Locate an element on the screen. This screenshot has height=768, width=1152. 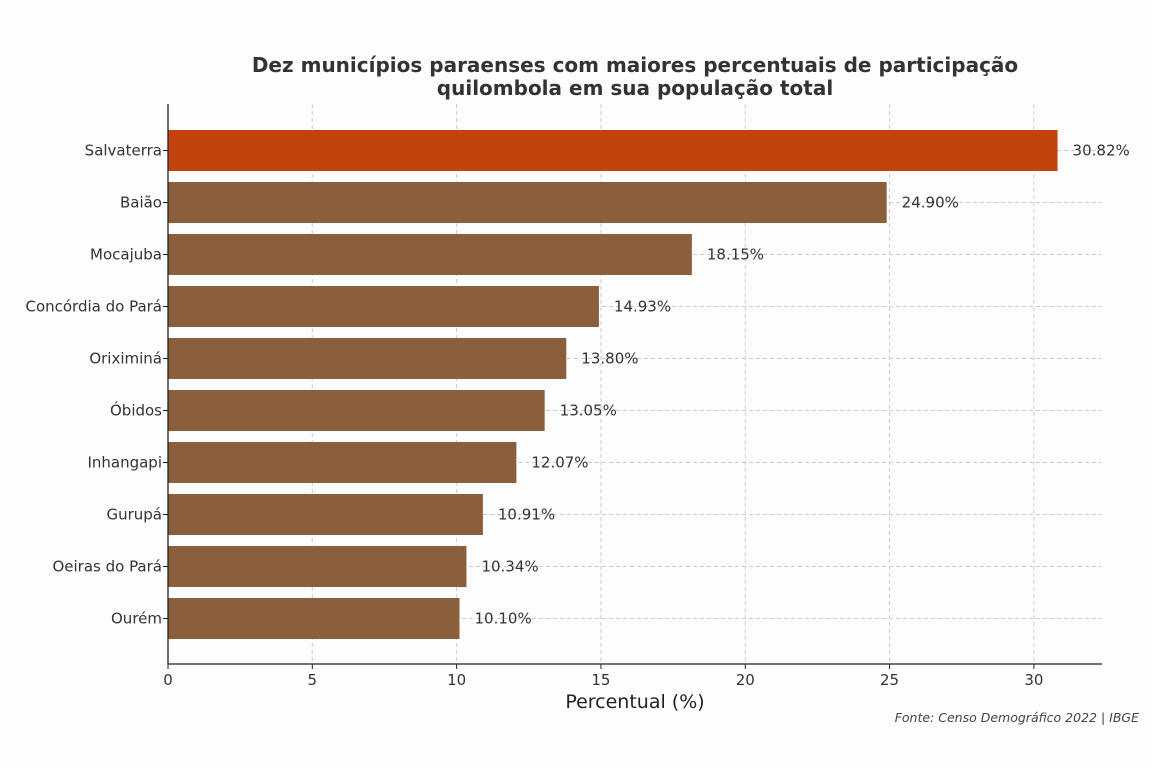
x-tick-label: 0 is located at coordinates (168, 680).